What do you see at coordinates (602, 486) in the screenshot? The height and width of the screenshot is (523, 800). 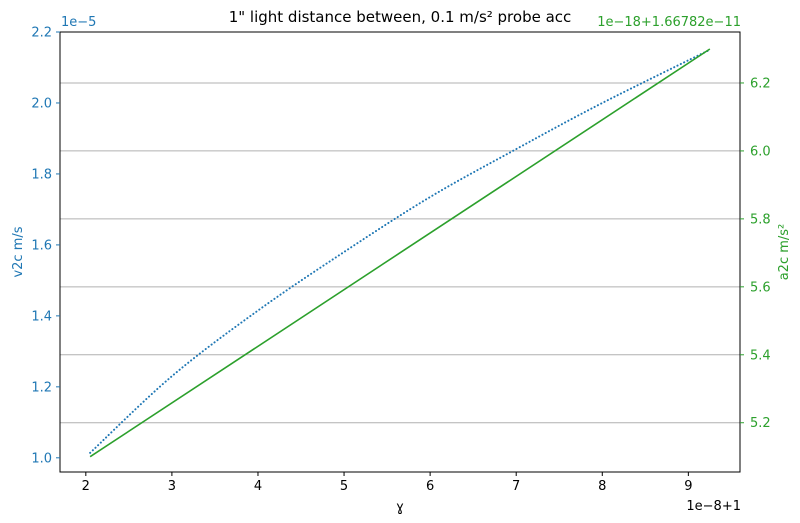 I see `x-tick-label: 8` at bounding box center [602, 486].